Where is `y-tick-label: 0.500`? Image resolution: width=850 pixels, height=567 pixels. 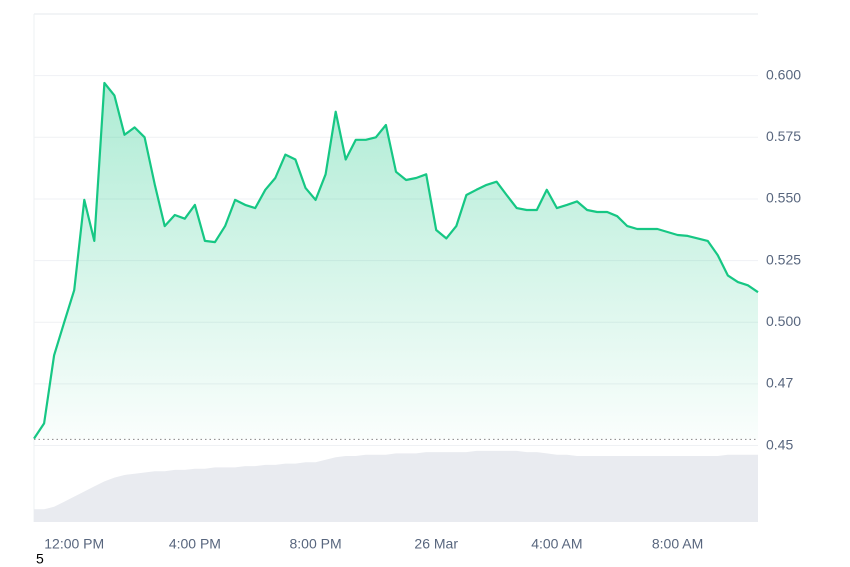
y-tick-label: 0.500 is located at coordinates (783, 321).